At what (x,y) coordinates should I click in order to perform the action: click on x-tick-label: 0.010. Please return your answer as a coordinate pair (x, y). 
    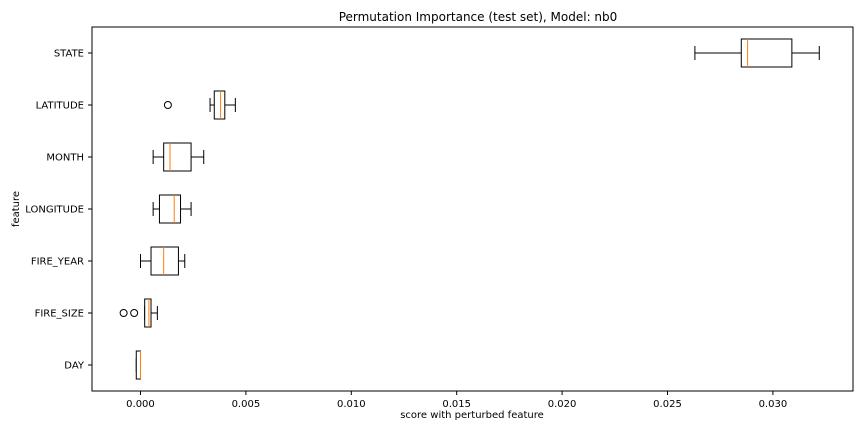
    Looking at the image, I should click on (351, 404).